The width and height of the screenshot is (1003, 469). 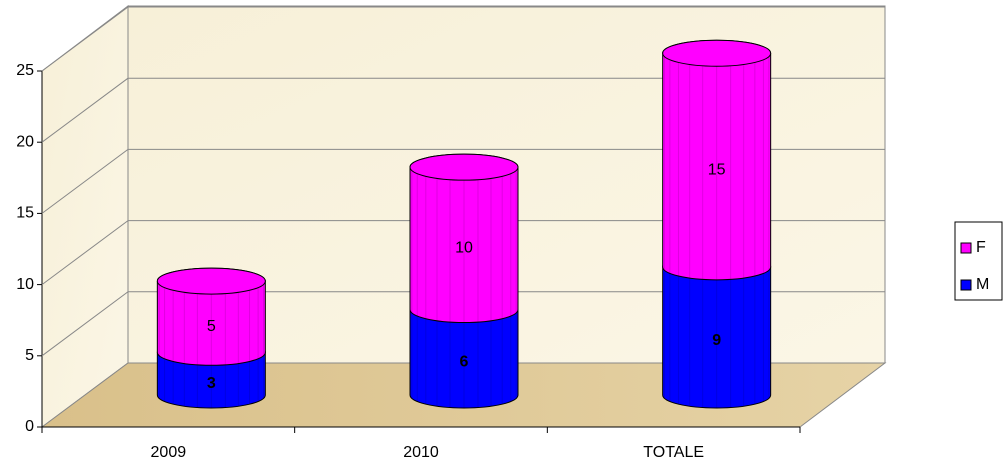 I want to click on y-tick-label: 25, so click(x=25, y=70).